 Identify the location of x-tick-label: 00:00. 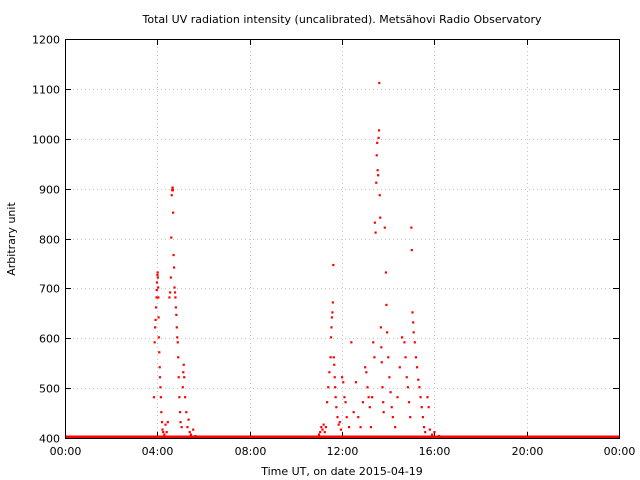
(620, 451).